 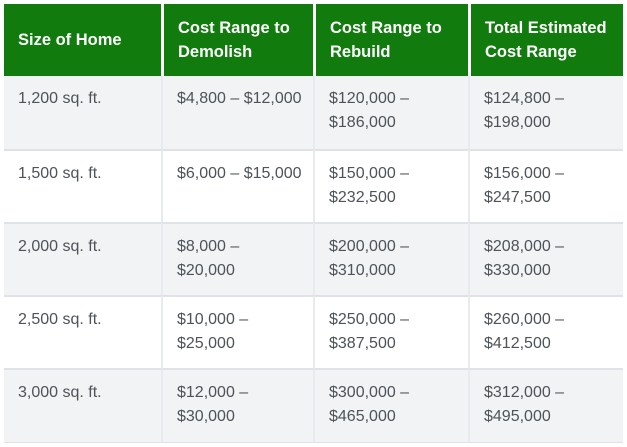 I want to click on cell-home-size: 2,000 sq. ft., so click(x=82, y=258).